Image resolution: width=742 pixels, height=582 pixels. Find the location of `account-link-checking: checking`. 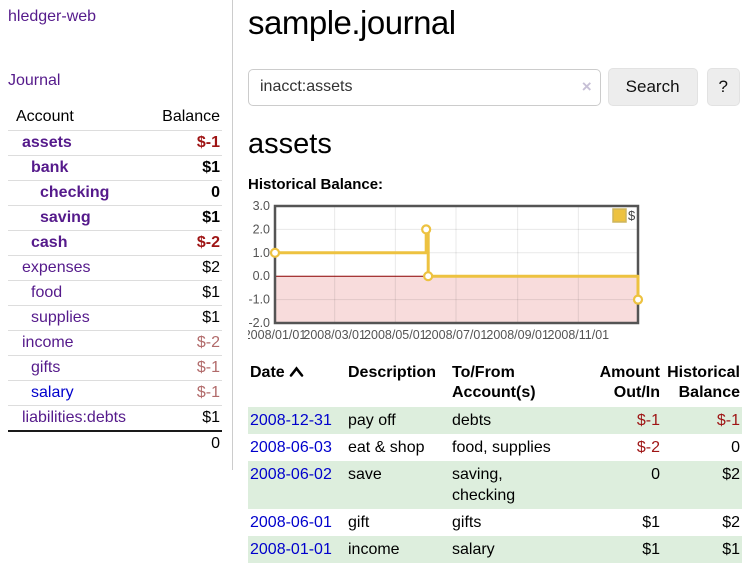

account-link-checking: checking is located at coordinates (75, 192).